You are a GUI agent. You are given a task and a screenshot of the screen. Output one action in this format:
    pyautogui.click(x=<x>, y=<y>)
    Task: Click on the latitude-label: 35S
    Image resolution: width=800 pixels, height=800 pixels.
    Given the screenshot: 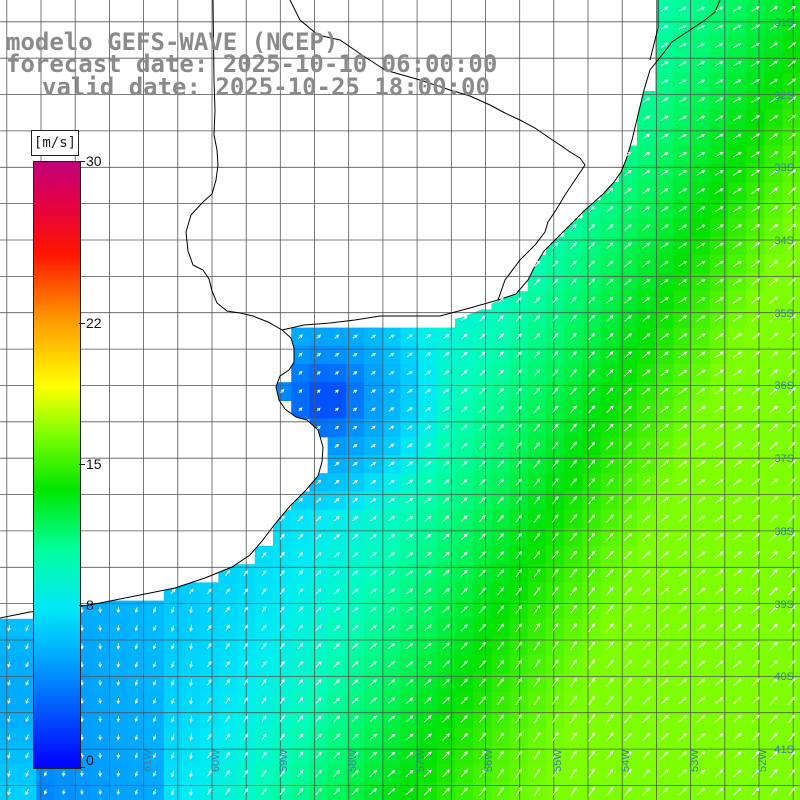 What is the action you would take?
    pyautogui.click(x=784, y=313)
    